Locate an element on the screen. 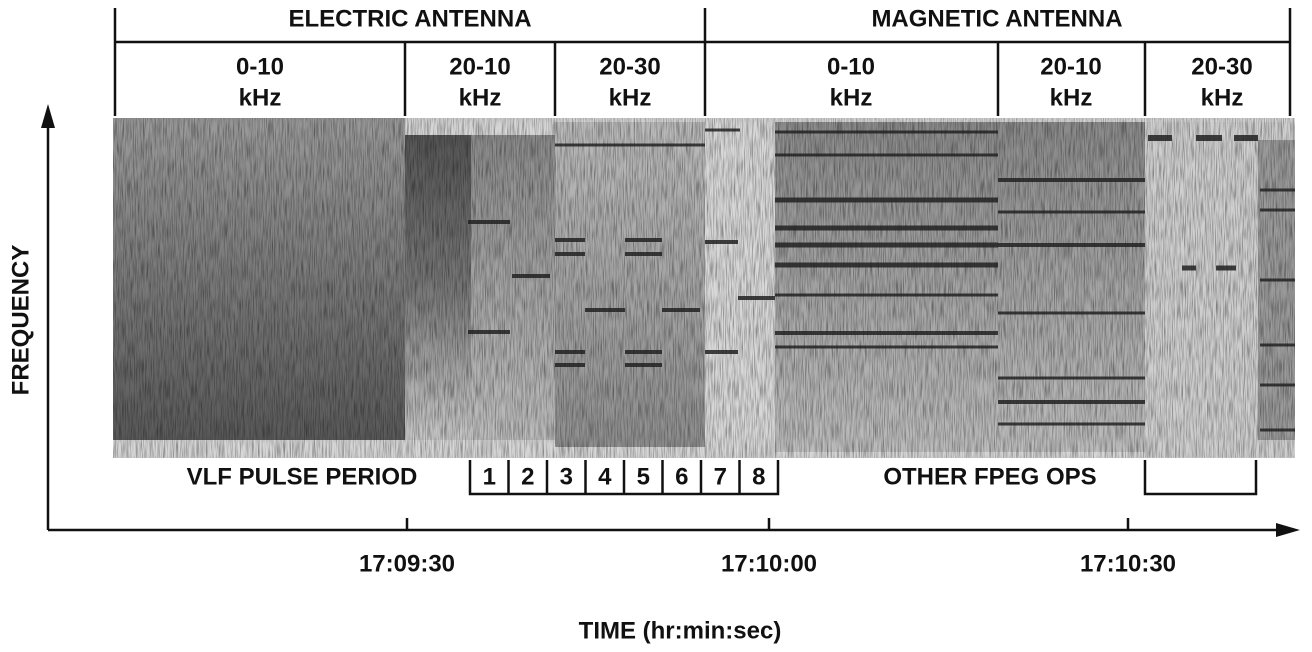 This screenshot has height=652, width=1312. x-tick-label: 17:10:00 is located at coordinates (769, 563).